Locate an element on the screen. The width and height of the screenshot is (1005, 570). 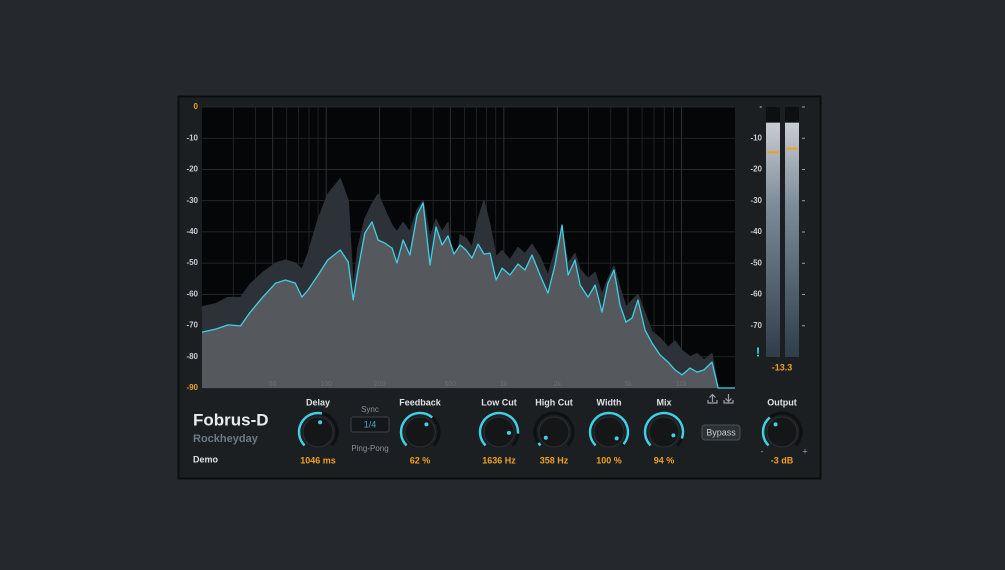
y-tick-label: -70 is located at coordinates (192, 325).